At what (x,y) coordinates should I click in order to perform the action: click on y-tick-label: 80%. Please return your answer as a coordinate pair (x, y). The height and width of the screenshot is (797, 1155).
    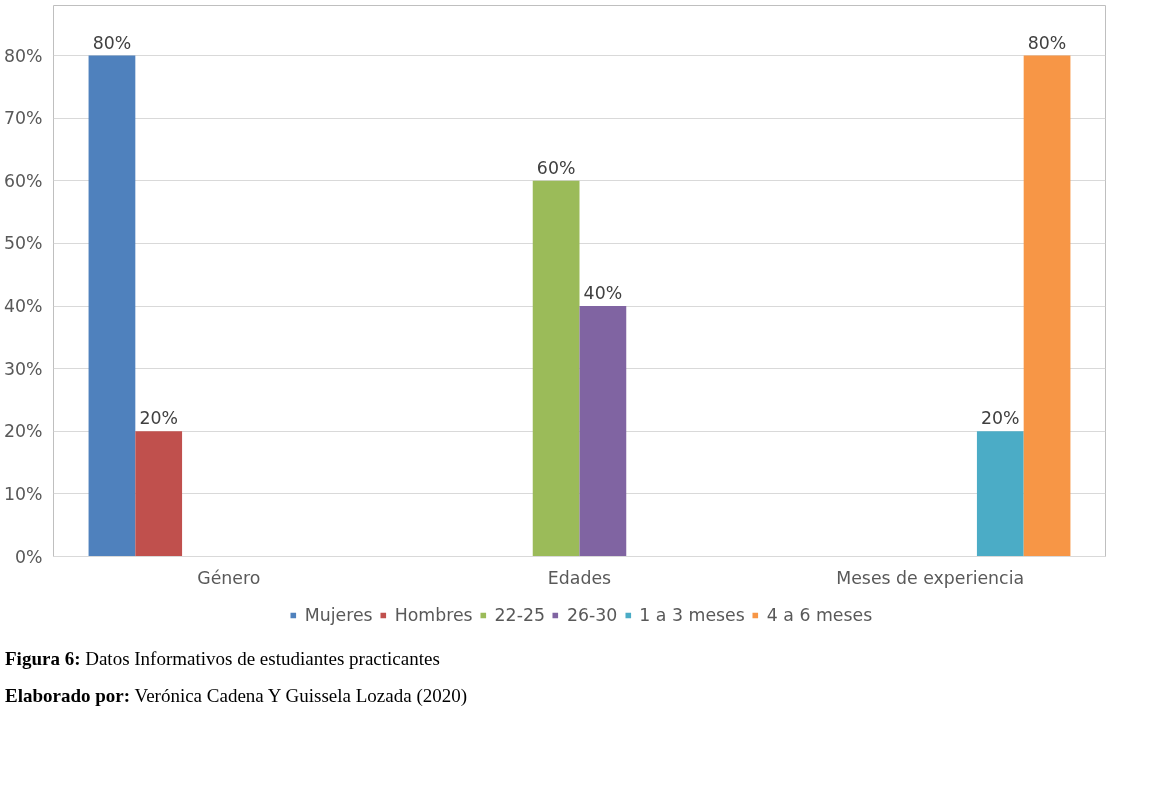
    Looking at the image, I should click on (23, 55).